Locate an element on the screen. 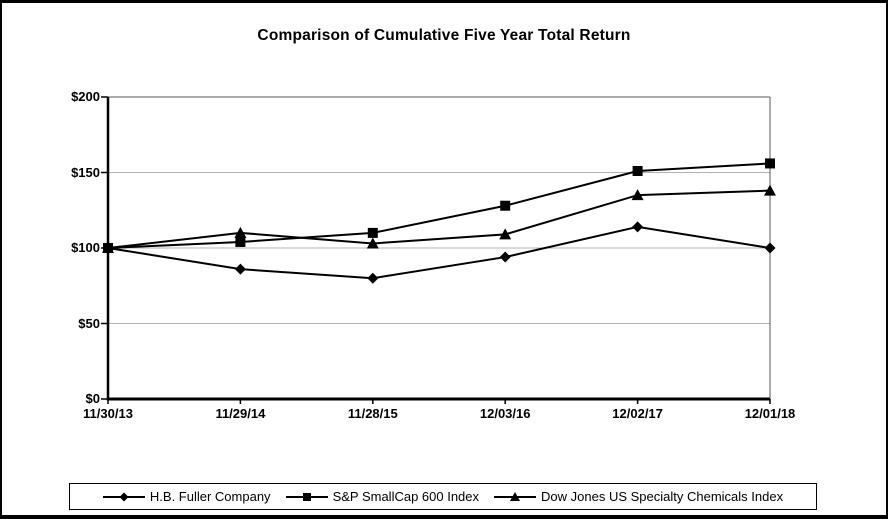  x-axis-label: 12/01/18 is located at coordinates (770, 413).